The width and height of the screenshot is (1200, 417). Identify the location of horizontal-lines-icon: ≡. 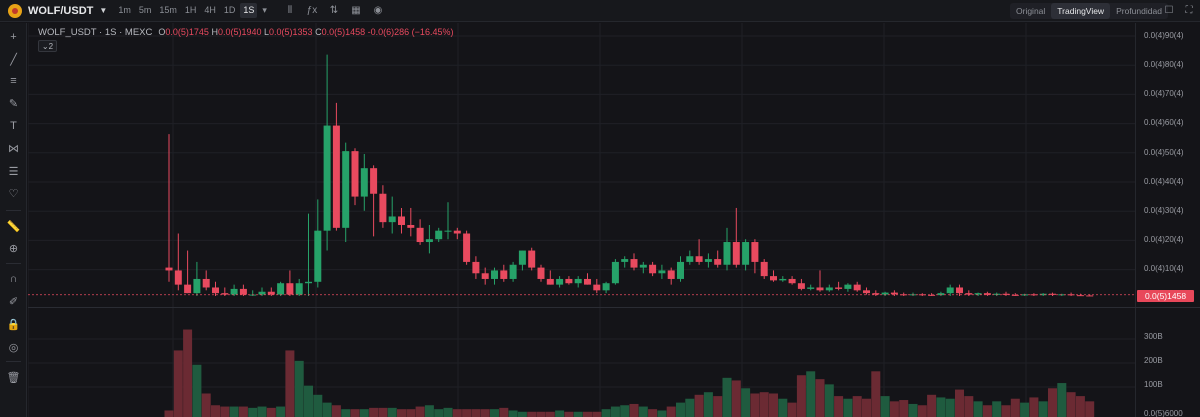
(13, 81).